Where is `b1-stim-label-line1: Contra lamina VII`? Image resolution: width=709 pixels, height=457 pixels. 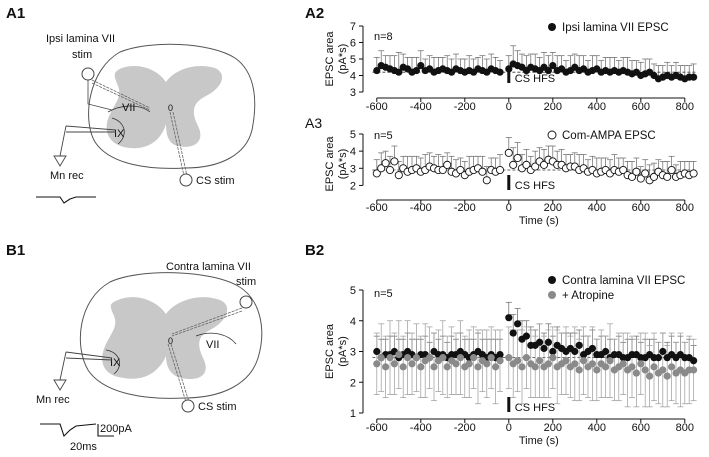
b1-stim-label-line1: Contra lamina VII is located at coordinates (208, 267).